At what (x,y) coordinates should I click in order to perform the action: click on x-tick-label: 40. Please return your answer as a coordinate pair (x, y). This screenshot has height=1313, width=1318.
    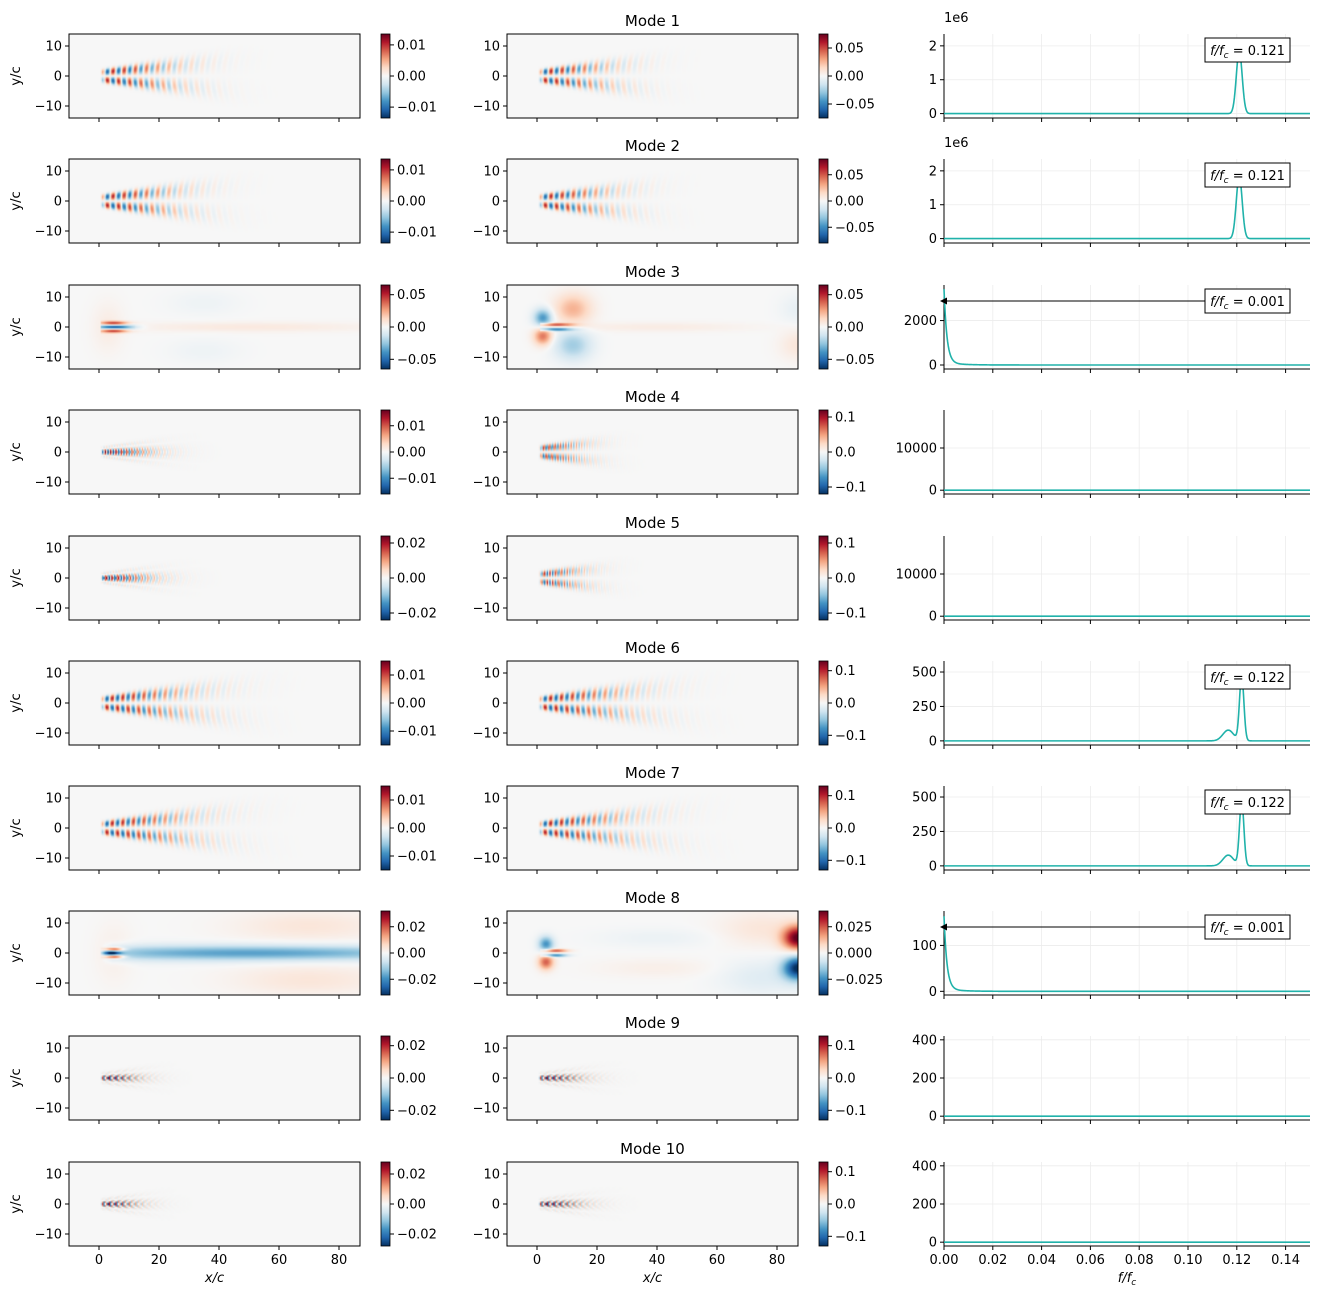
    Looking at the image, I should click on (657, 1260).